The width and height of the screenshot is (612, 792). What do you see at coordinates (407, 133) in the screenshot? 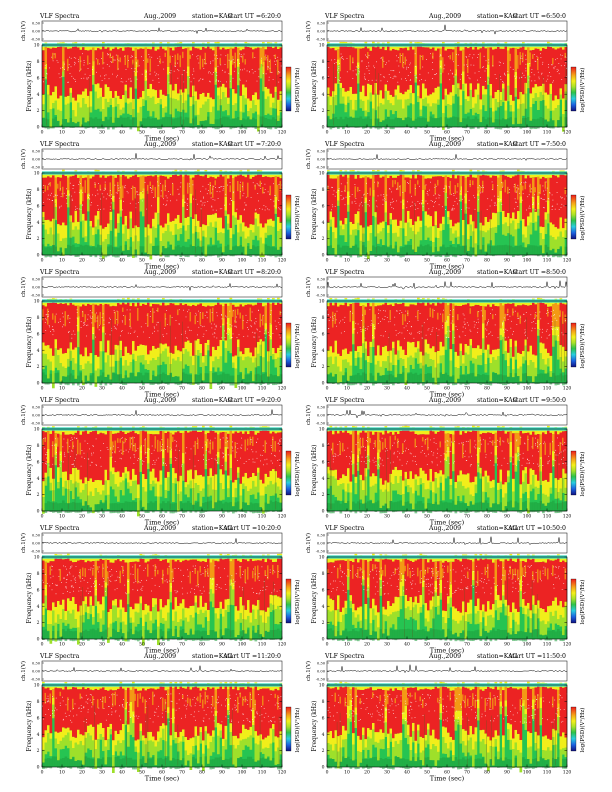
I see `x-tick-label: 40` at bounding box center [407, 133].